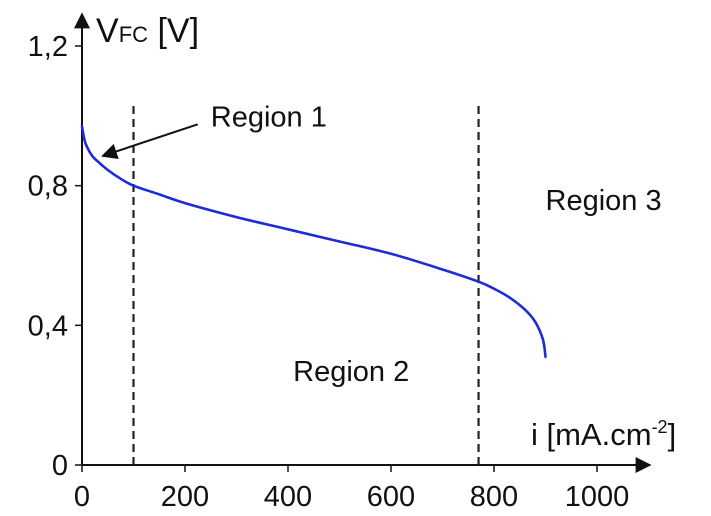 Image resolution: width=711 pixels, height=516 pixels. What do you see at coordinates (591, 434) in the screenshot?
I see `x-axis-label-main: i [mA.cm` at bounding box center [591, 434].